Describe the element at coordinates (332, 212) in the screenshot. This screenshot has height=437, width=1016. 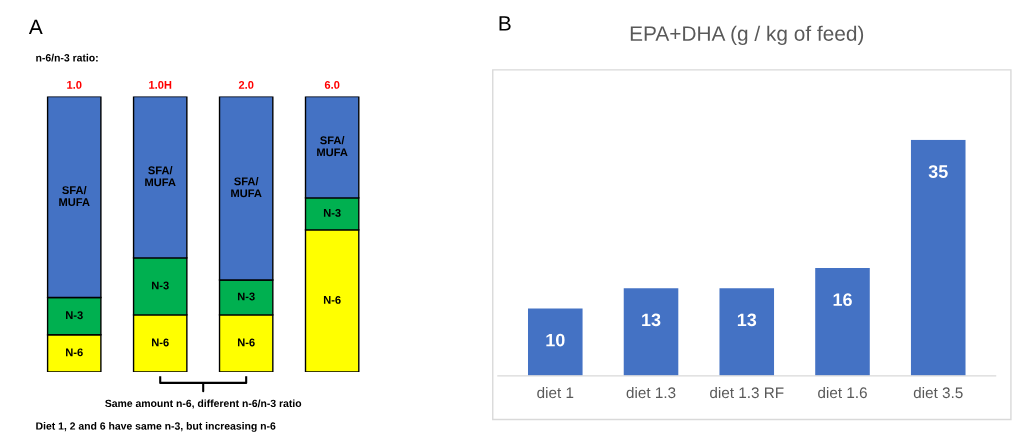
I see `series-label: N-3` at that location.